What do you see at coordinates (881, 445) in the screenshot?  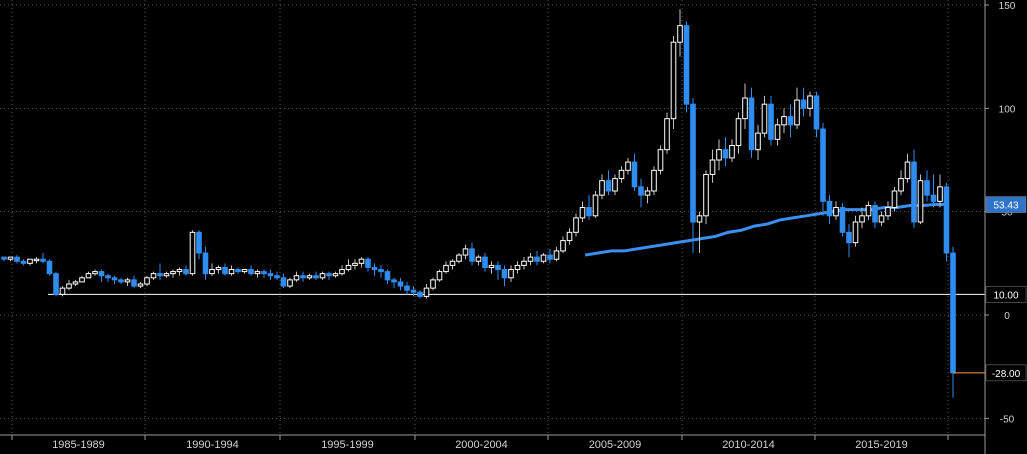 I see `x-tick-label: 2015-2019` at bounding box center [881, 445].